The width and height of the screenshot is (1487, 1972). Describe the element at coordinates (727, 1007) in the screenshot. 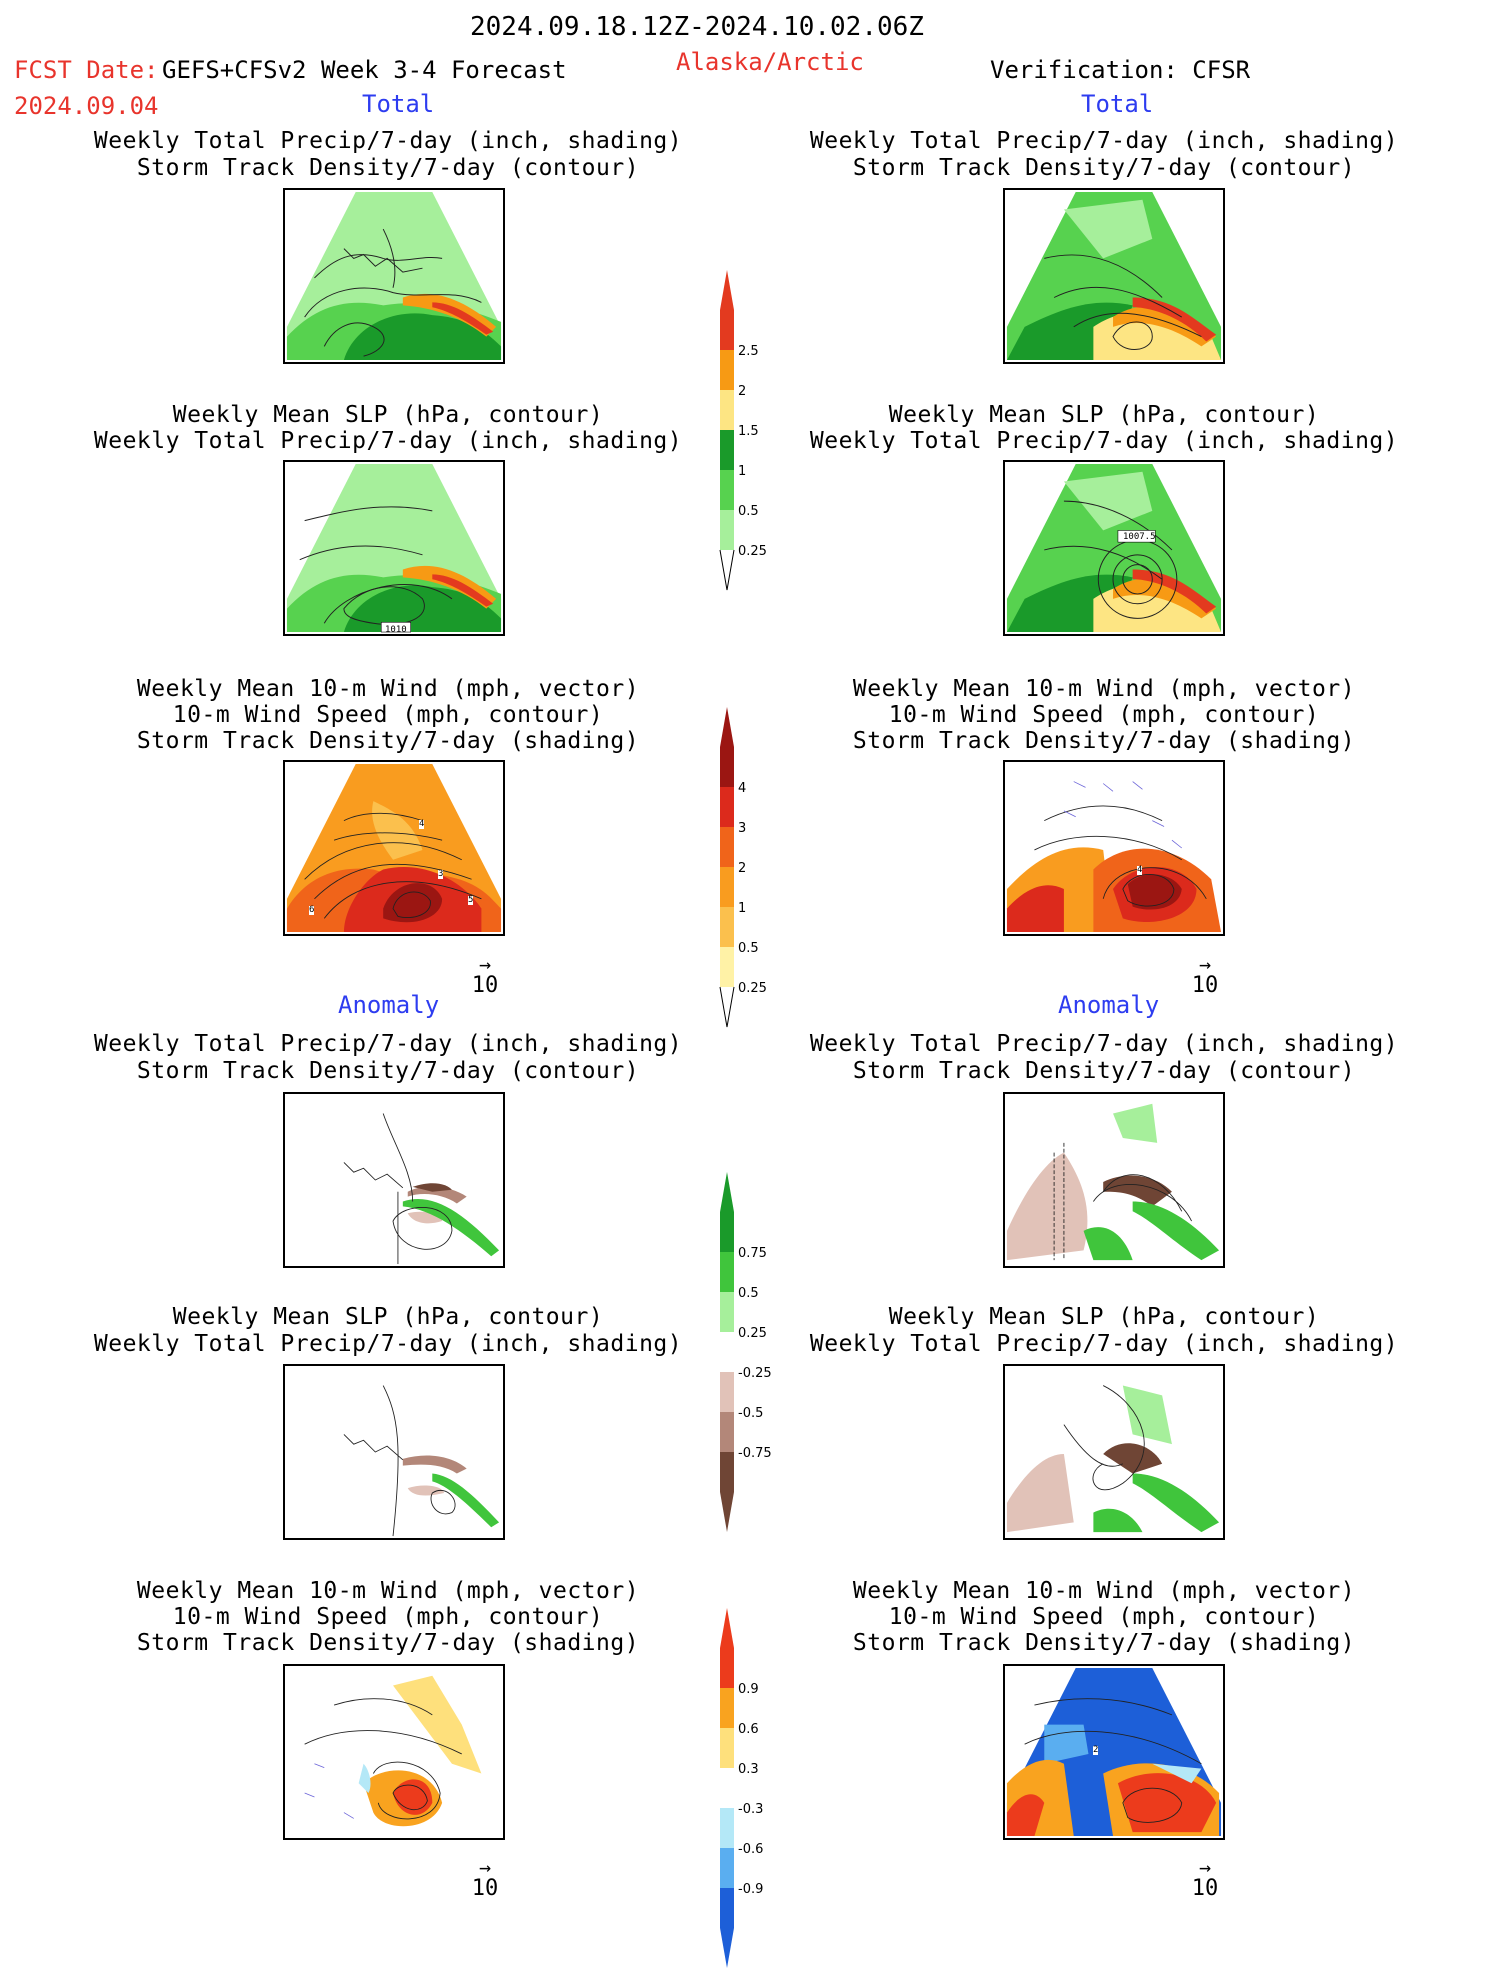

I see `colorbar-cap-bottom` at that location.